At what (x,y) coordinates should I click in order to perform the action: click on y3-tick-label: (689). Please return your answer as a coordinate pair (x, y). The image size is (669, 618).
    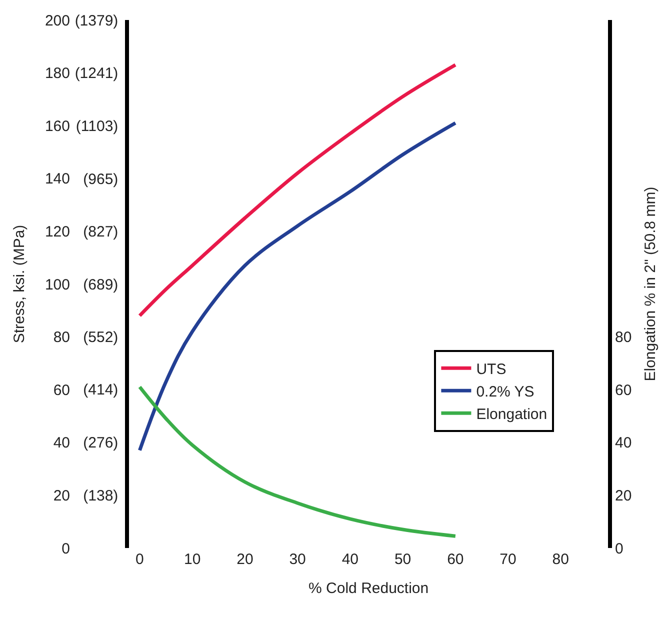
    Looking at the image, I should click on (100, 285).